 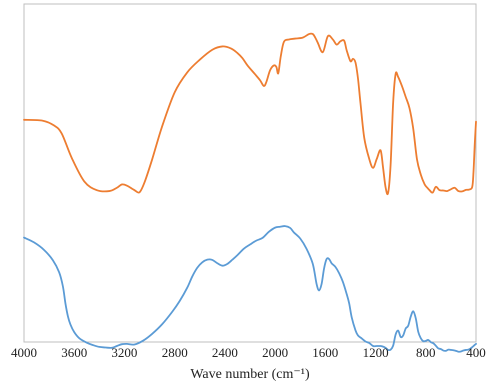 I want to click on x-tick-label: 800, so click(x=426, y=352).